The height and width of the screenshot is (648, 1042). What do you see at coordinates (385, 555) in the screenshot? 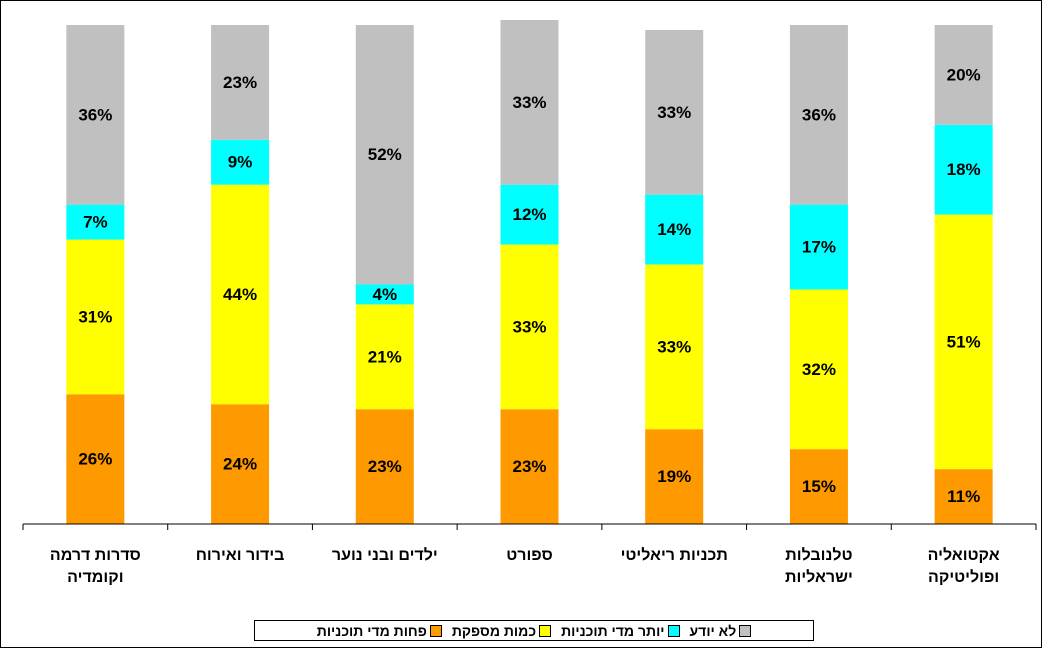
I see `category-label: ילדים ובני נוער` at bounding box center [385, 555].